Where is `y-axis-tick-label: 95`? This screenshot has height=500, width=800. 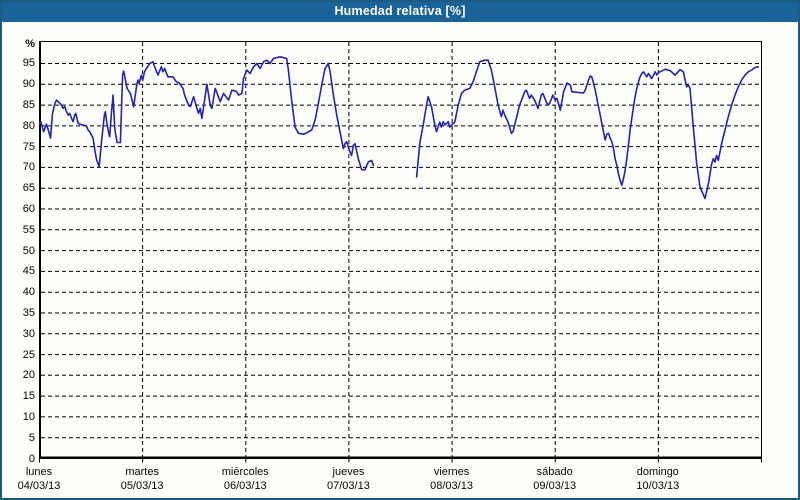 y-axis-tick-label: 95 is located at coordinates (28, 63).